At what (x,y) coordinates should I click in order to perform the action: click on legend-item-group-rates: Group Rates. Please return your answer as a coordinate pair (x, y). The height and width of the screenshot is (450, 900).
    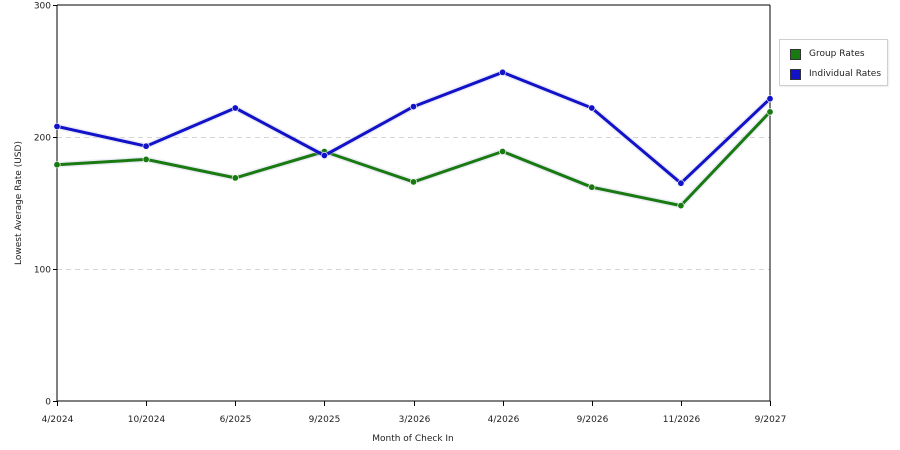
    Looking at the image, I should click on (827, 54).